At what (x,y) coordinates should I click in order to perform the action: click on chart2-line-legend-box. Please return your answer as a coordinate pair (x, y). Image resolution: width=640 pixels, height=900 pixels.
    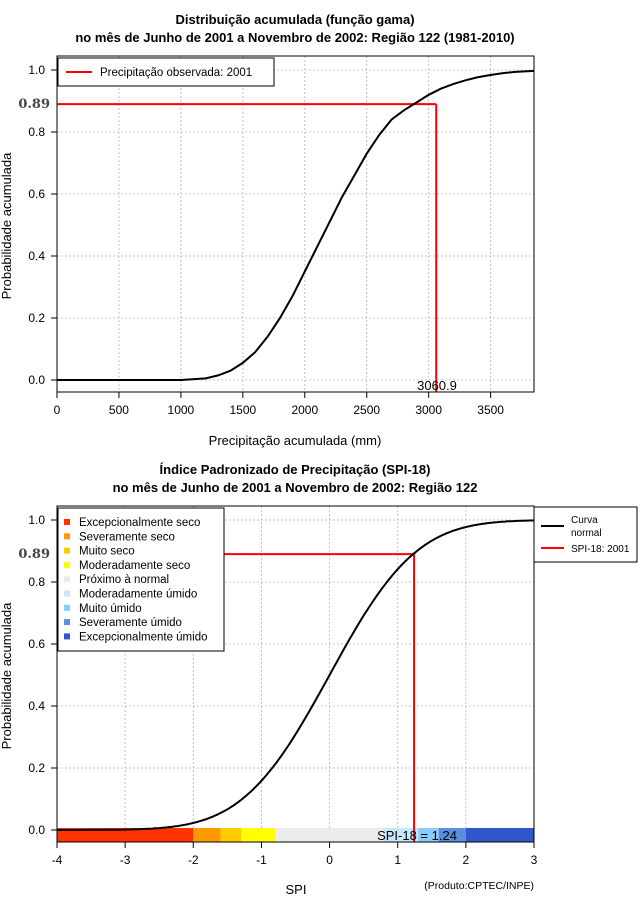
    Looking at the image, I should click on (585, 534).